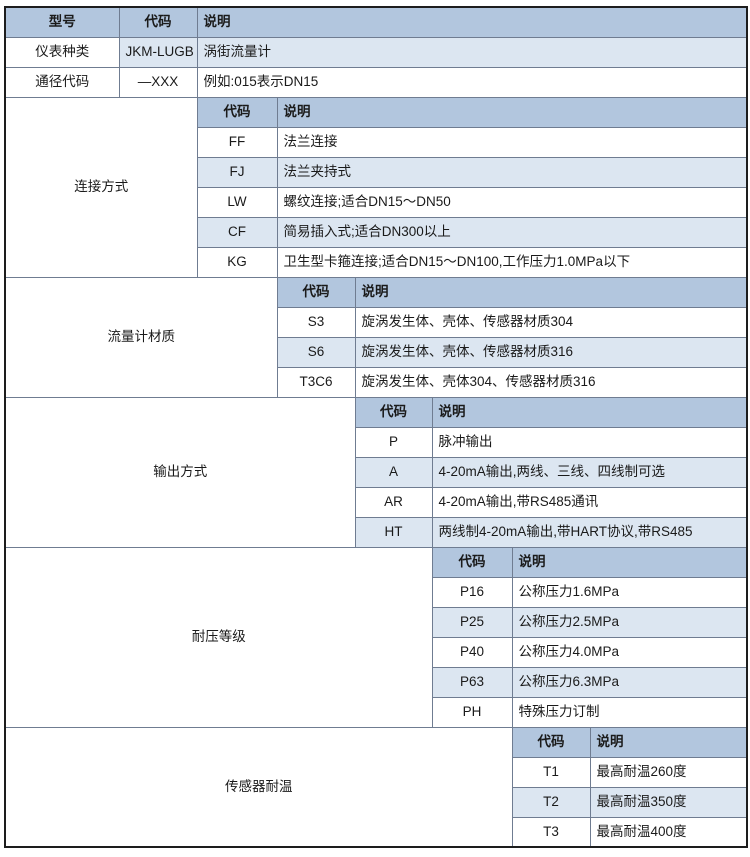  What do you see at coordinates (376, 592) in the screenshot?
I see `table-row: P16 公称压力1.6MPa` at bounding box center [376, 592].